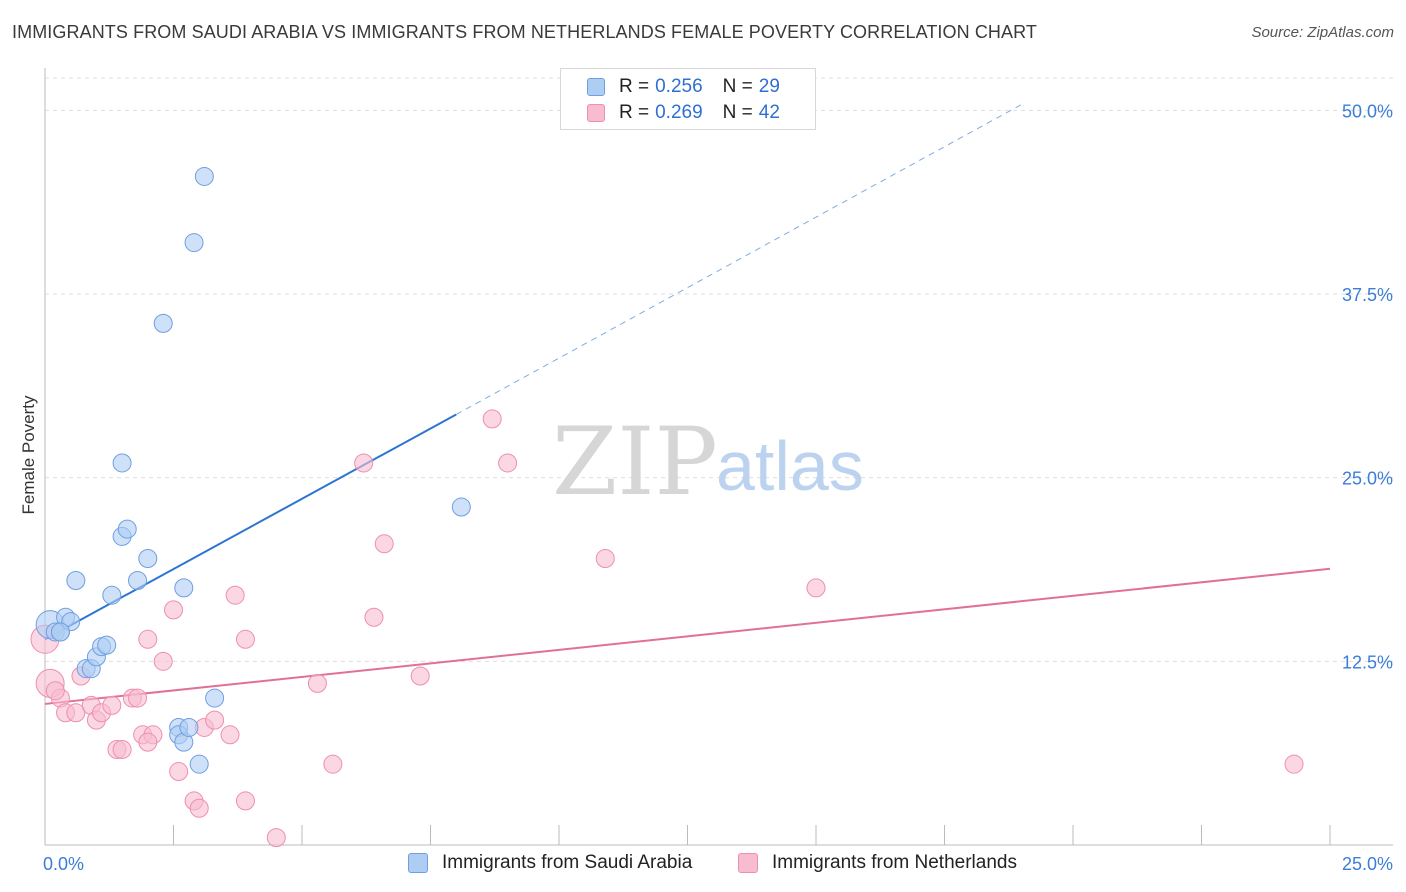 This screenshot has width=1406, height=892. Describe the element at coordinates (790, 466) in the screenshot. I see `watermark-atlas: atlas` at that location.